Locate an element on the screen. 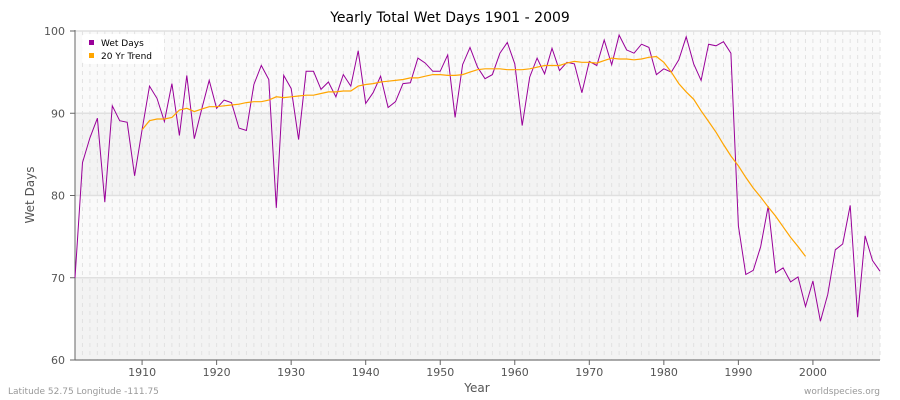  x-tick-label: 1990 is located at coordinates (738, 372).